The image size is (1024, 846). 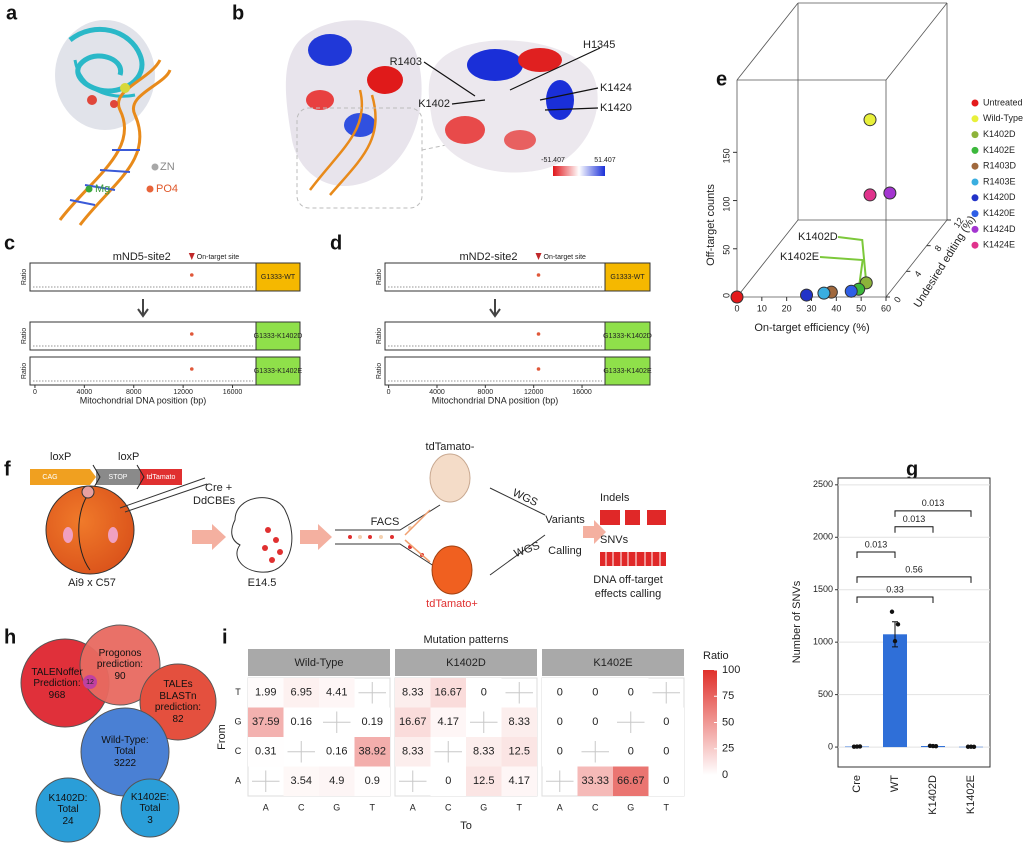 I want to click on y-tick-label: 1500, so click(x=823, y=589).